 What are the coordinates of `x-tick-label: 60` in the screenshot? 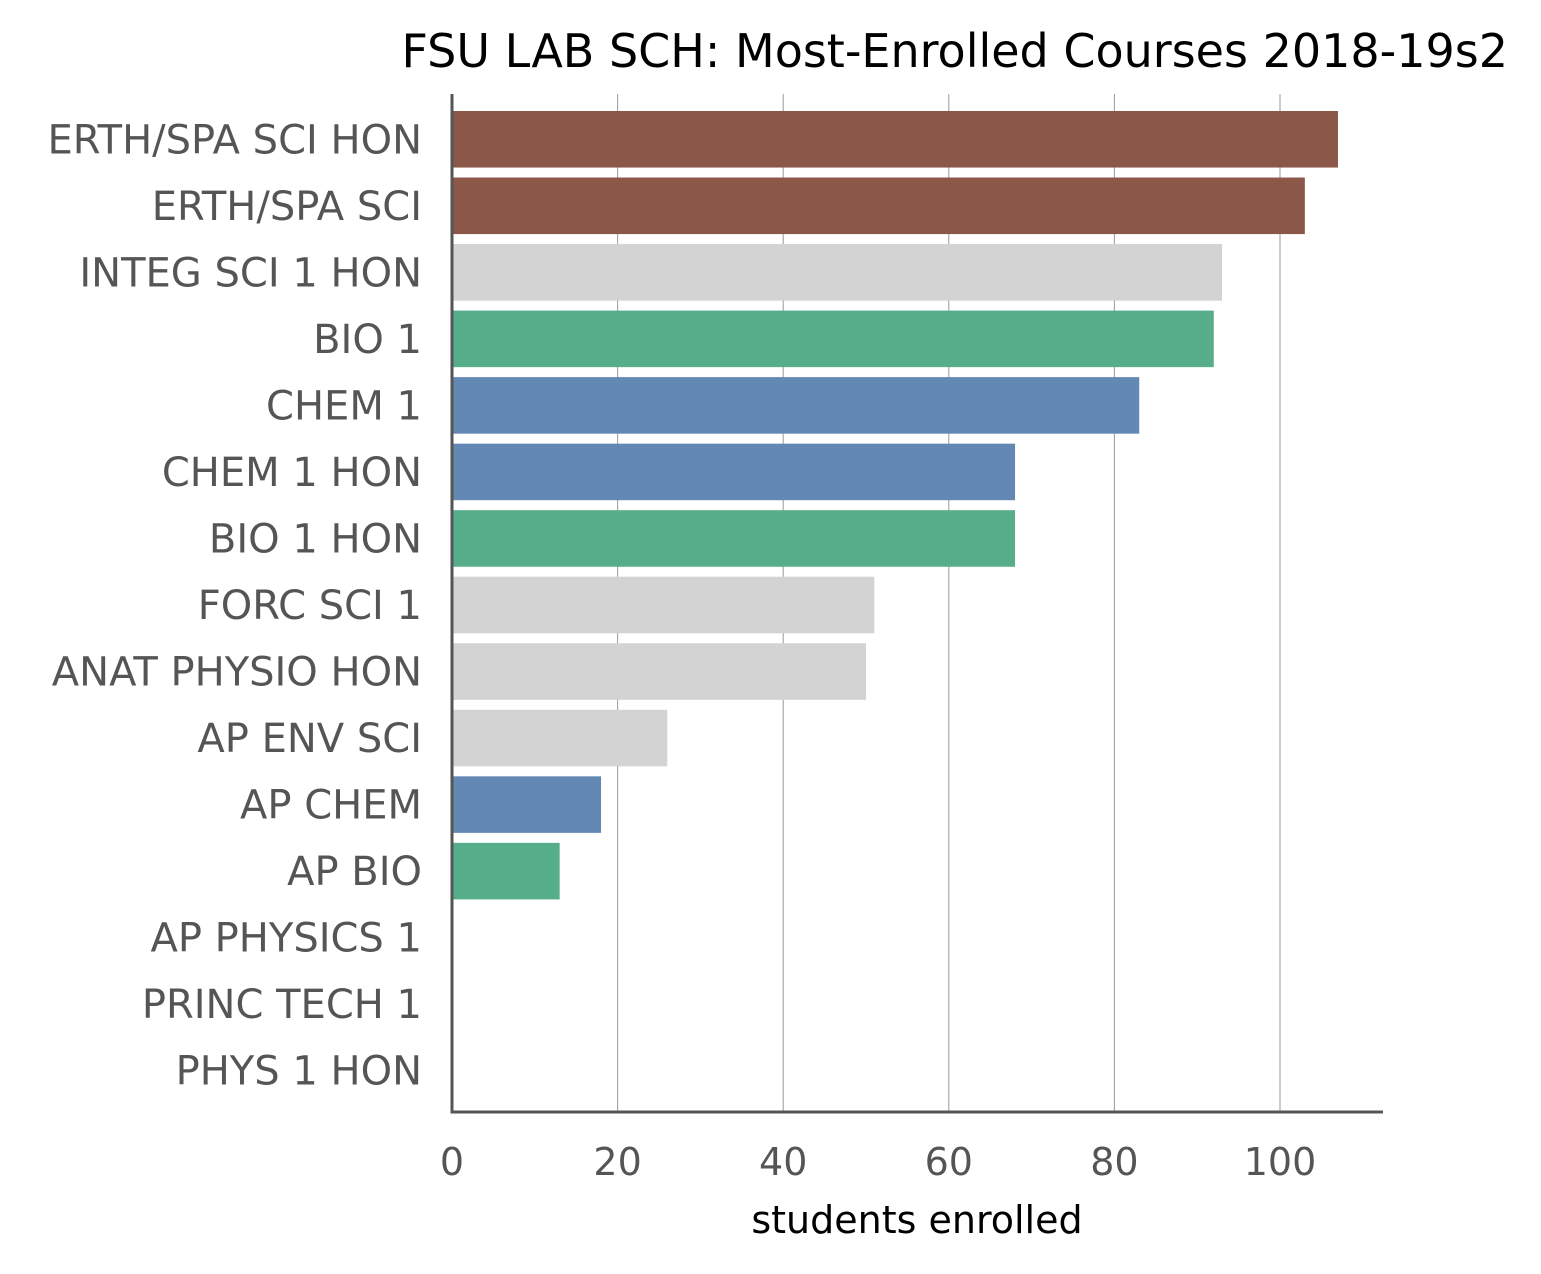 It's located at (949, 1162).